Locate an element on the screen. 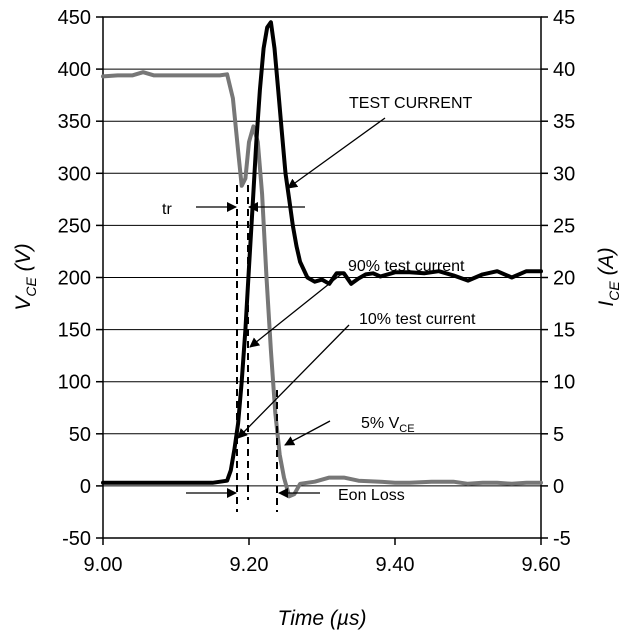 The width and height of the screenshot is (634, 635). x-tick-label: 9.40 is located at coordinates (395, 565).